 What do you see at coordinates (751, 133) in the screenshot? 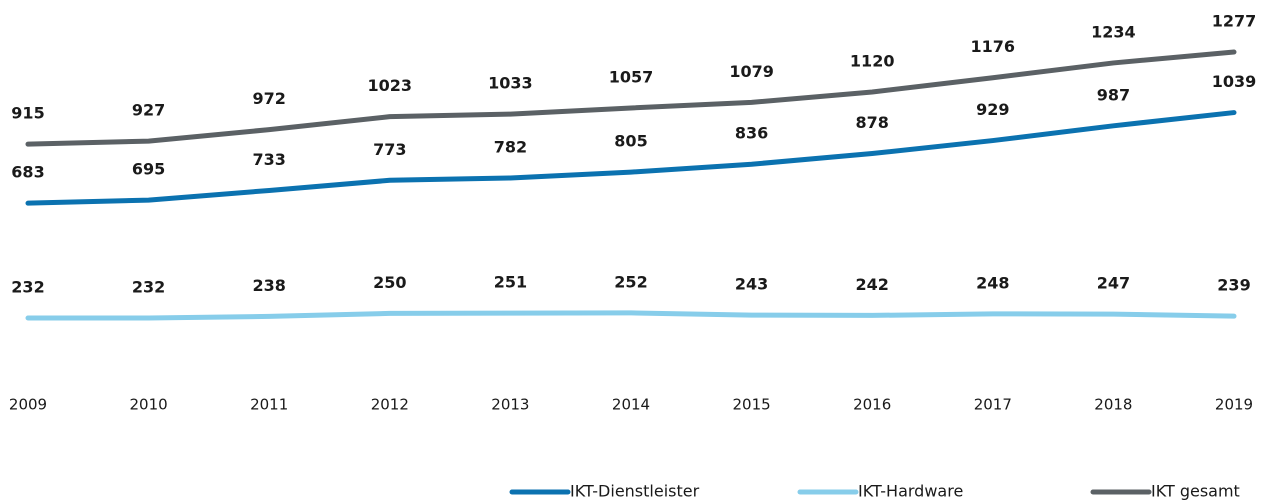
I see `data-label: 836` at bounding box center [751, 133].